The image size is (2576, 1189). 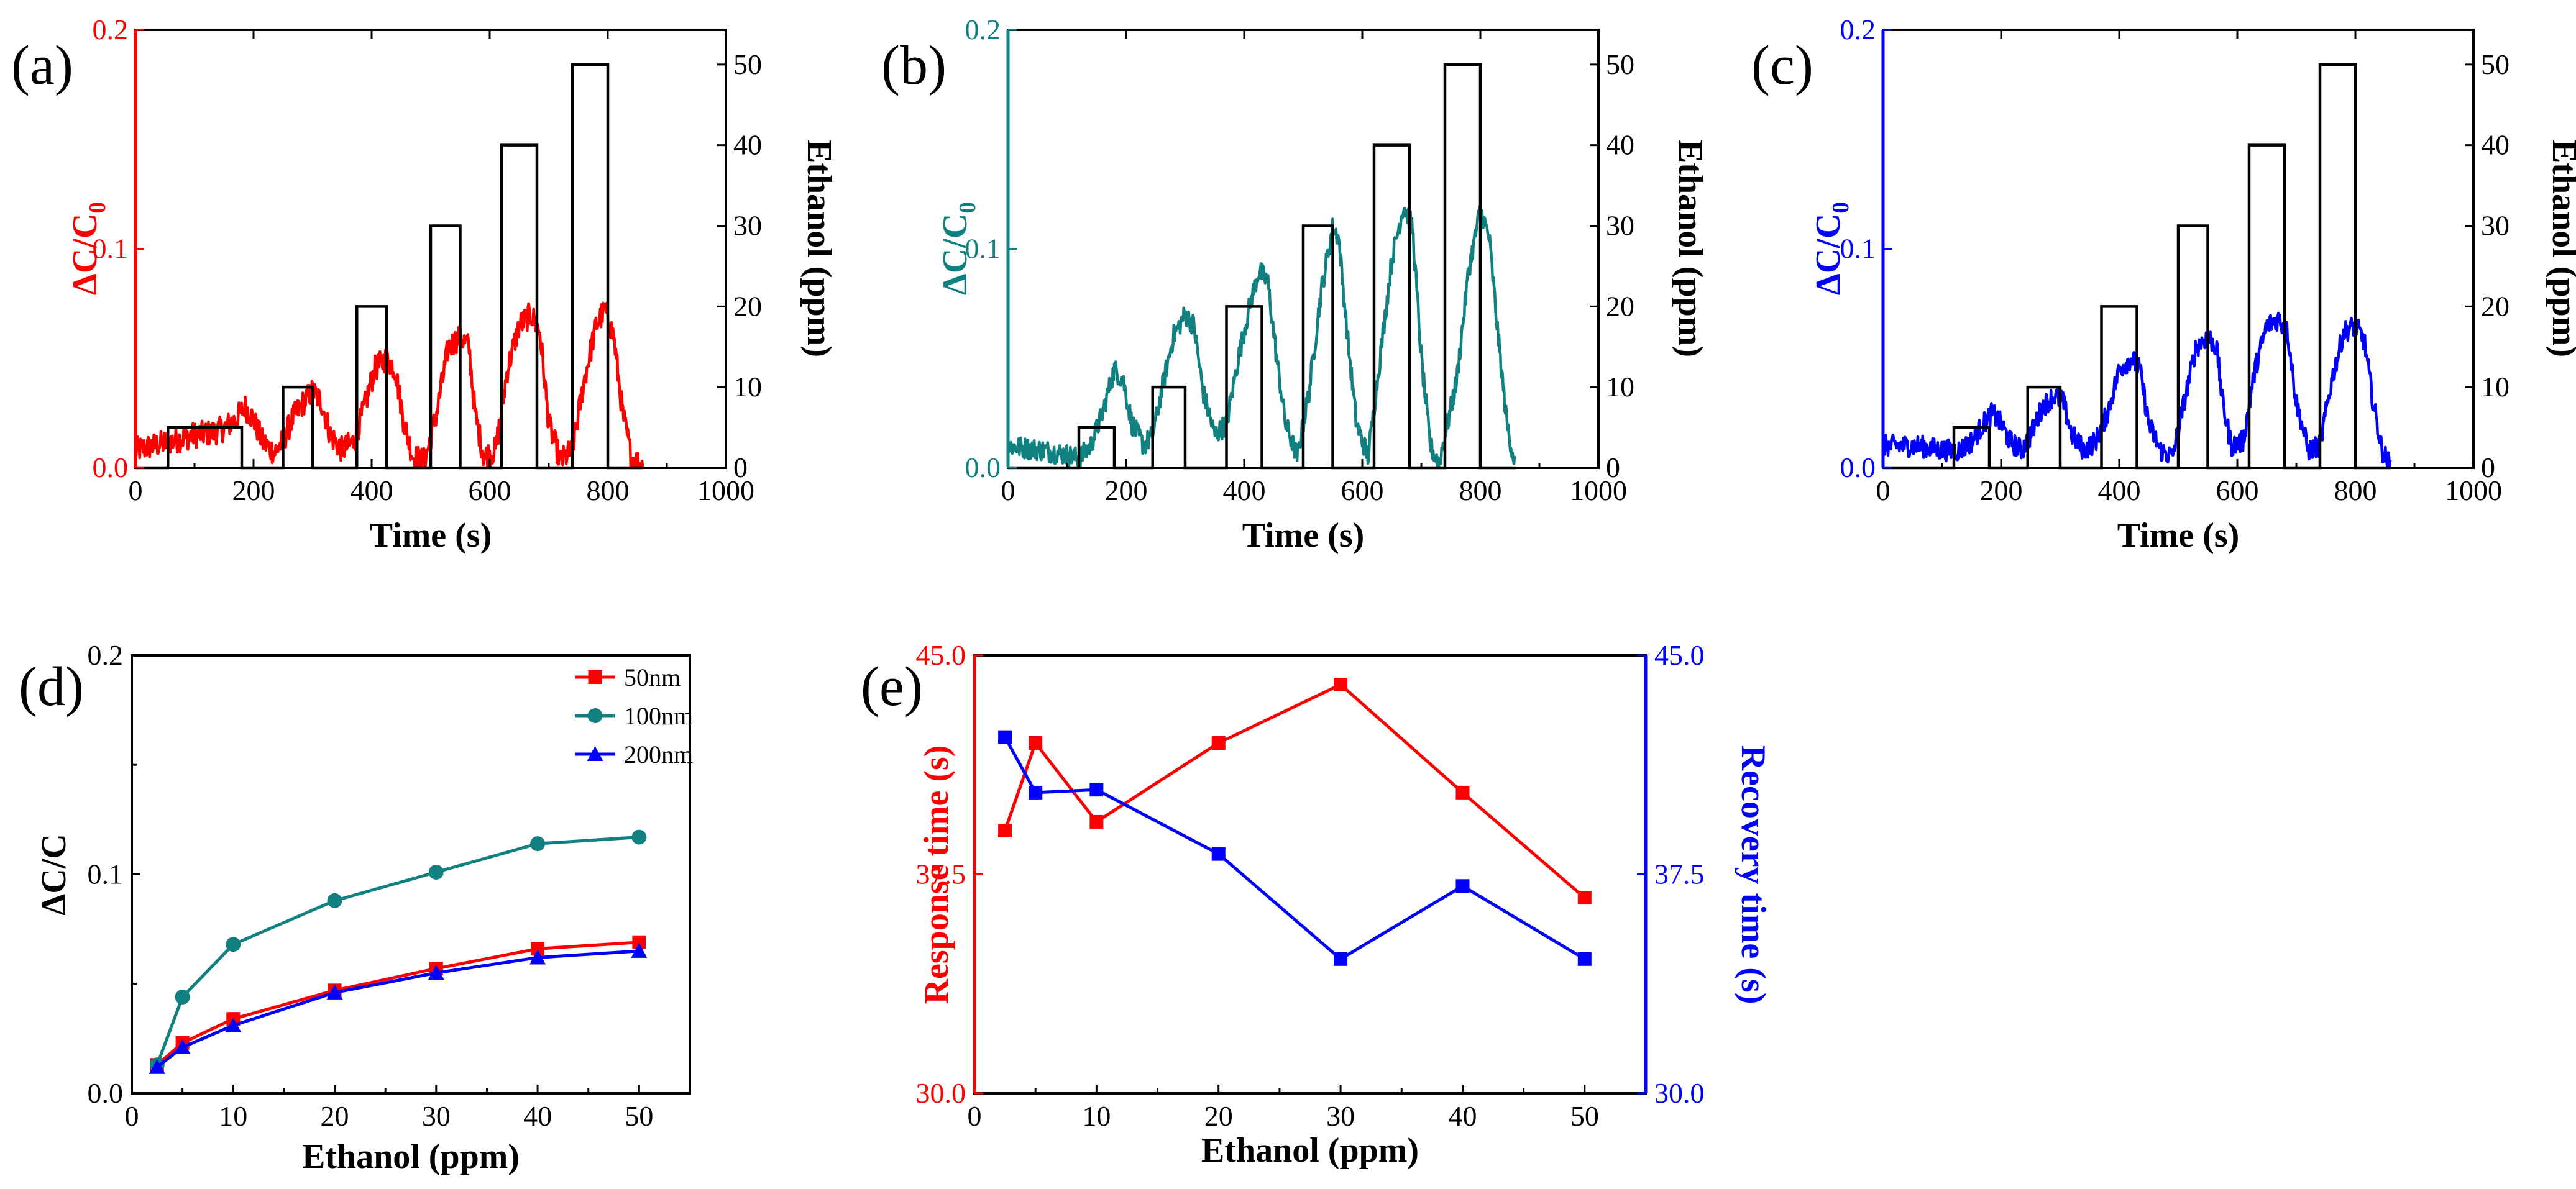 What do you see at coordinates (537, 1116) in the screenshot?
I see `x-tick-label-d: 40` at bounding box center [537, 1116].